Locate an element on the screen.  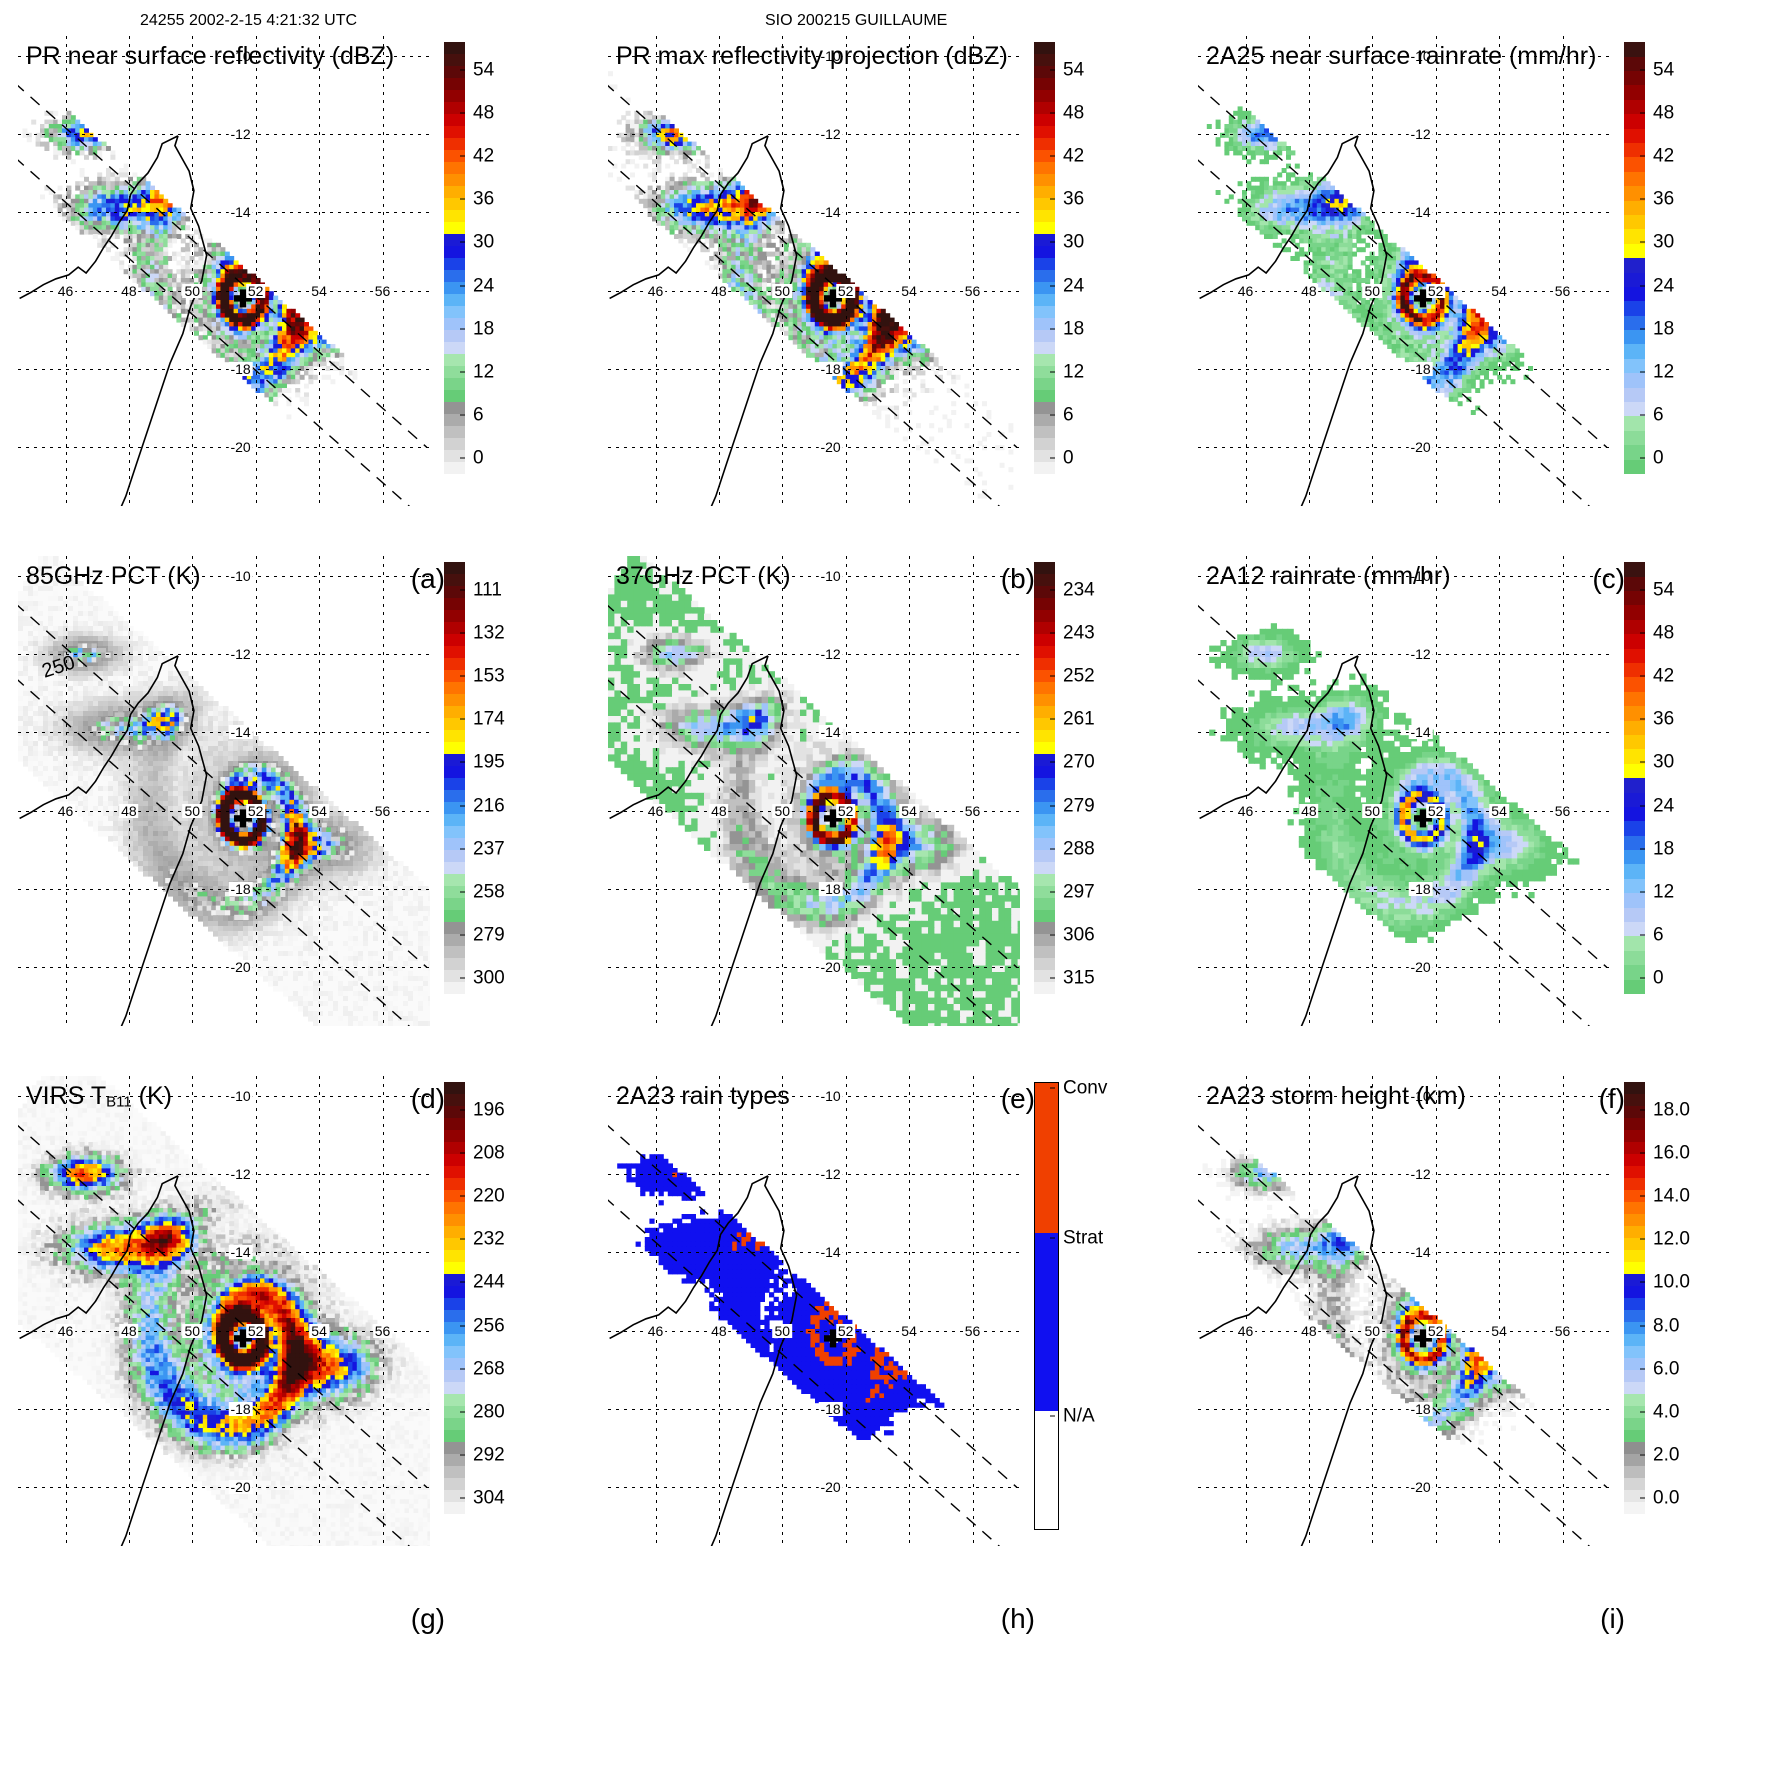
panel-g-map: -10 -12 -14 -18 -20 46 48 50 52 54 56 is located at coordinates (224, 1311).